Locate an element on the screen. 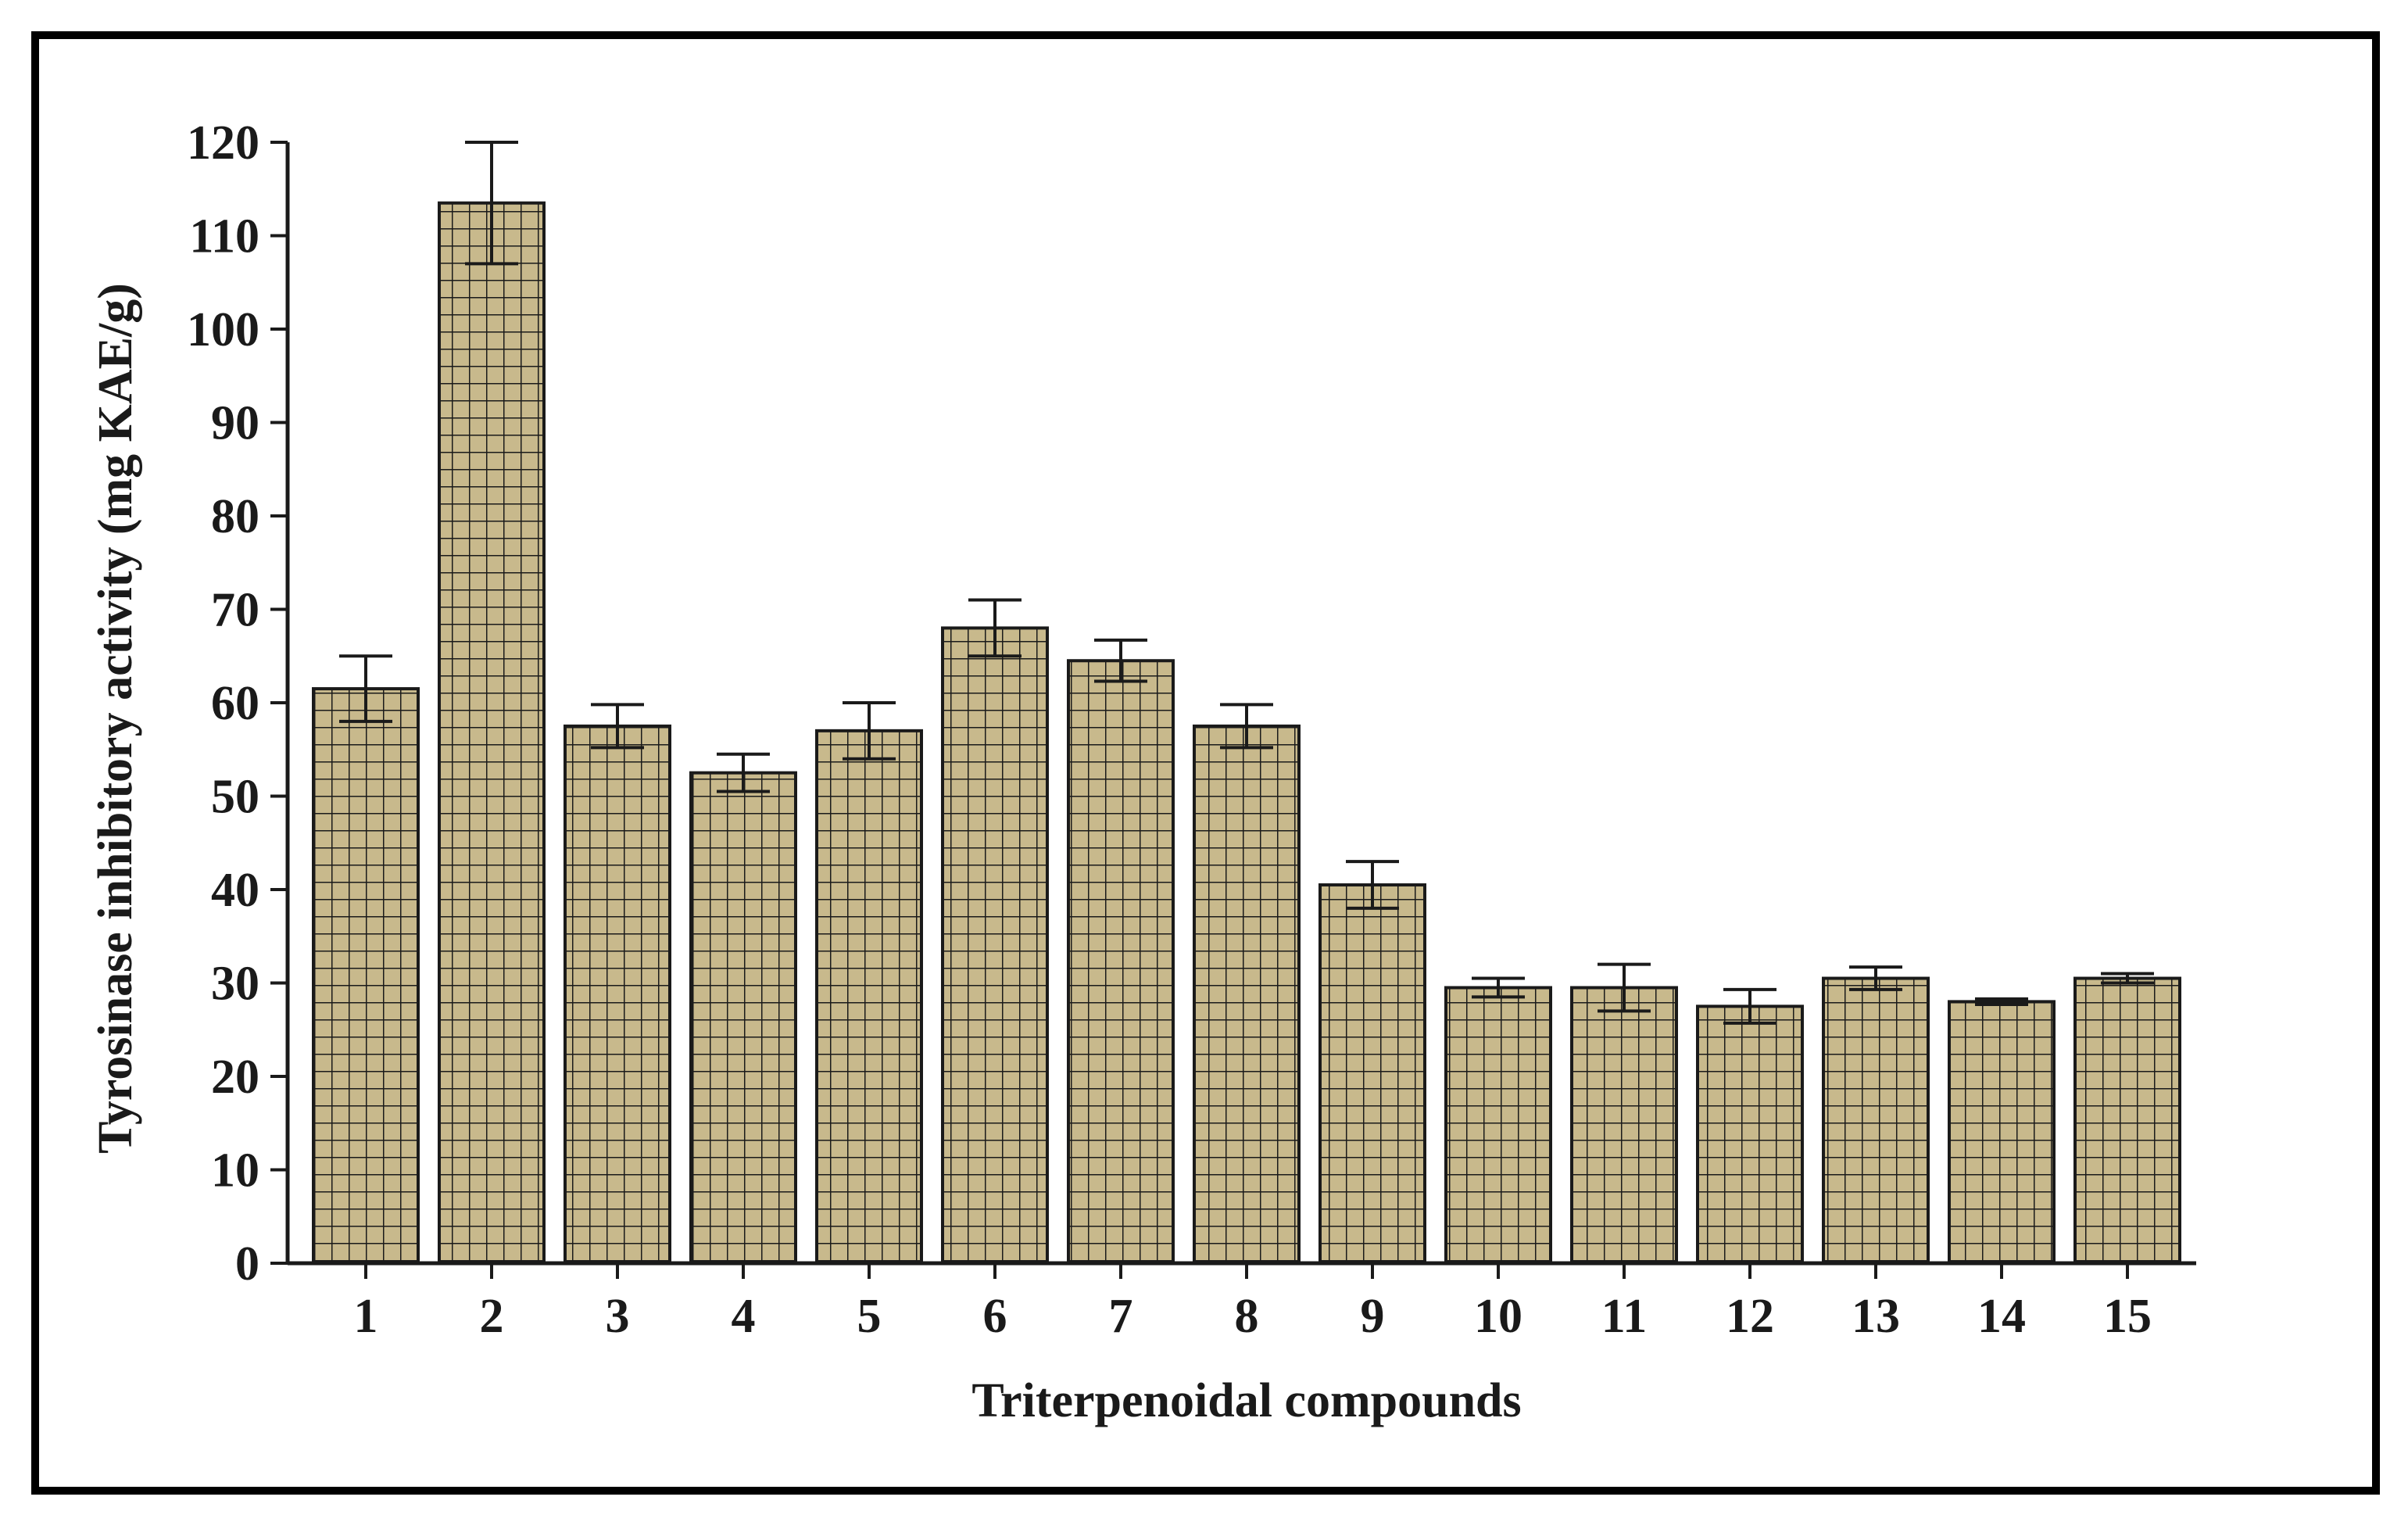 The image size is (2408, 1529). x-tick-label-13: 13 is located at coordinates (1876, 1316).